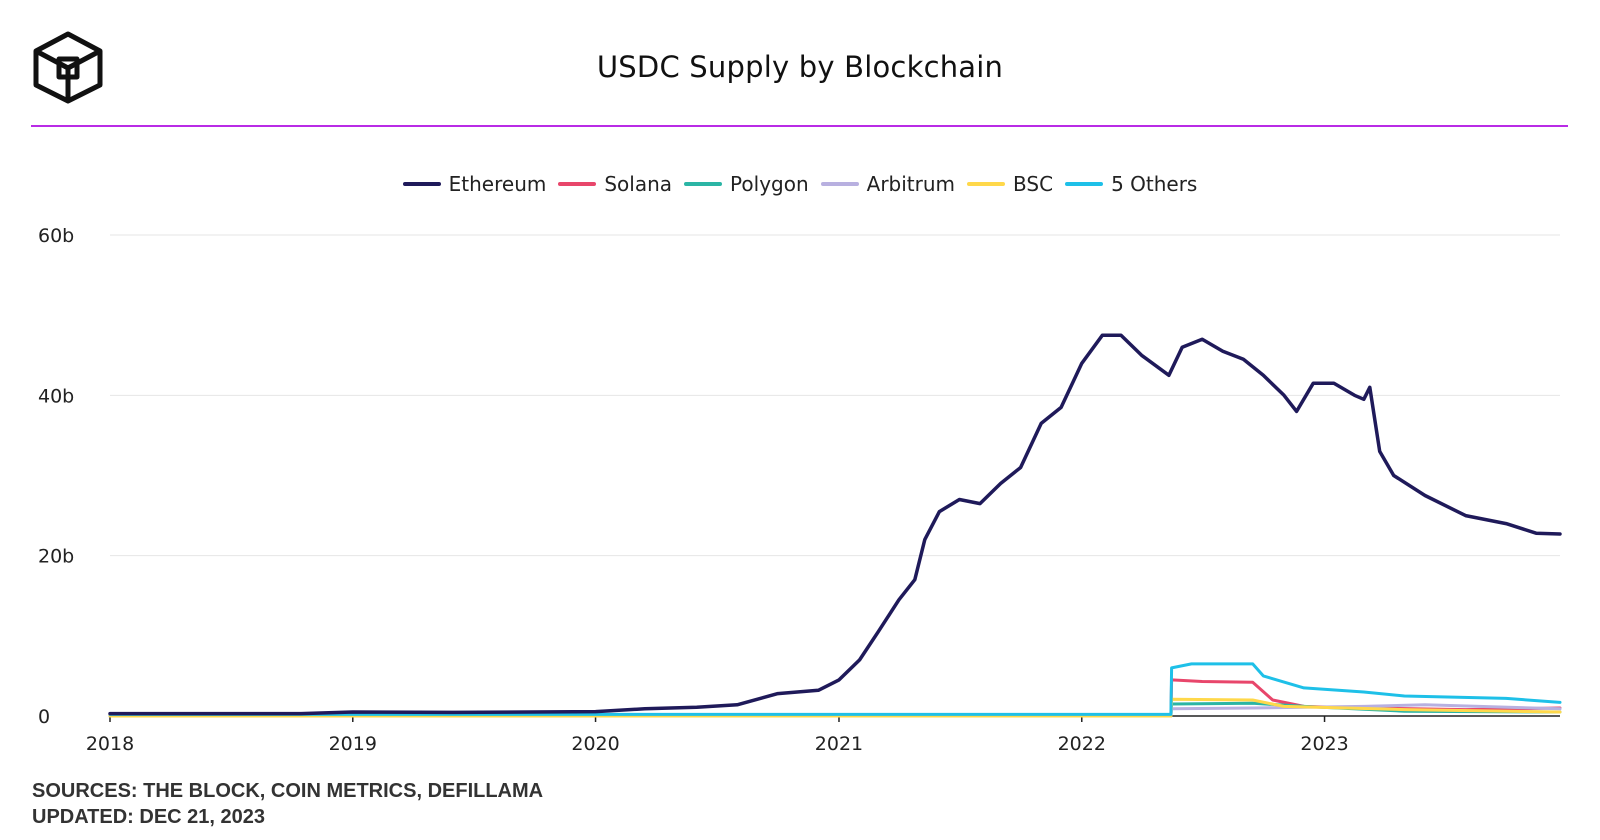 The width and height of the screenshot is (1600, 840). Describe the element at coordinates (1154, 184) in the screenshot. I see `legend-label: 5 Others` at that location.